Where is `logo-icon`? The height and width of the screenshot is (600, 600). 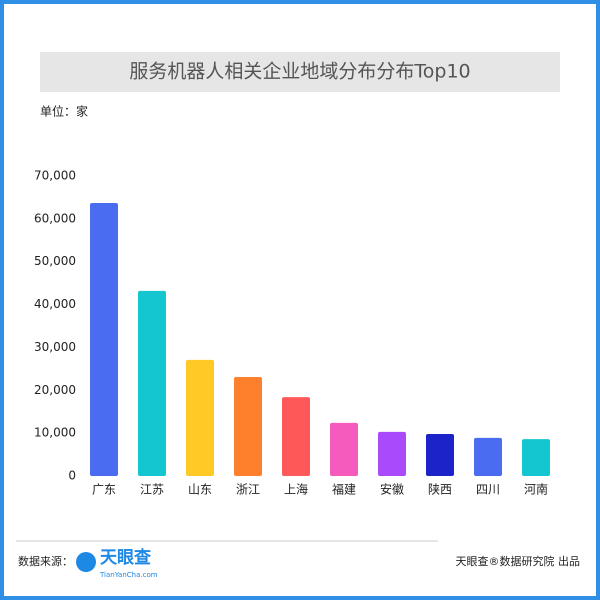
logo-icon is located at coordinates (86, 562).